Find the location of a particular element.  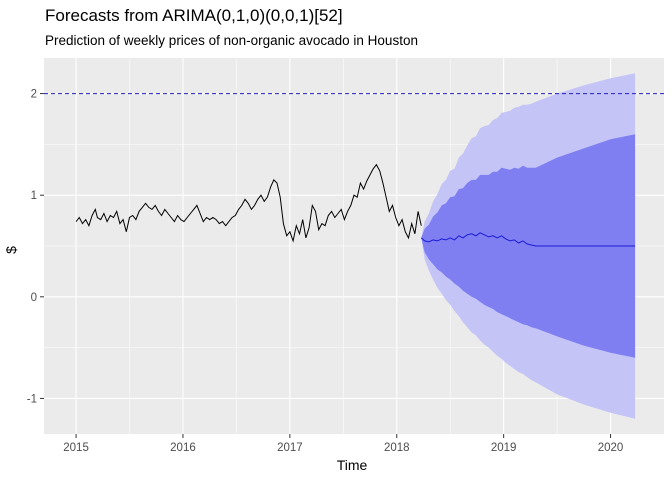

y-axis-title: $ is located at coordinates (11, 250).